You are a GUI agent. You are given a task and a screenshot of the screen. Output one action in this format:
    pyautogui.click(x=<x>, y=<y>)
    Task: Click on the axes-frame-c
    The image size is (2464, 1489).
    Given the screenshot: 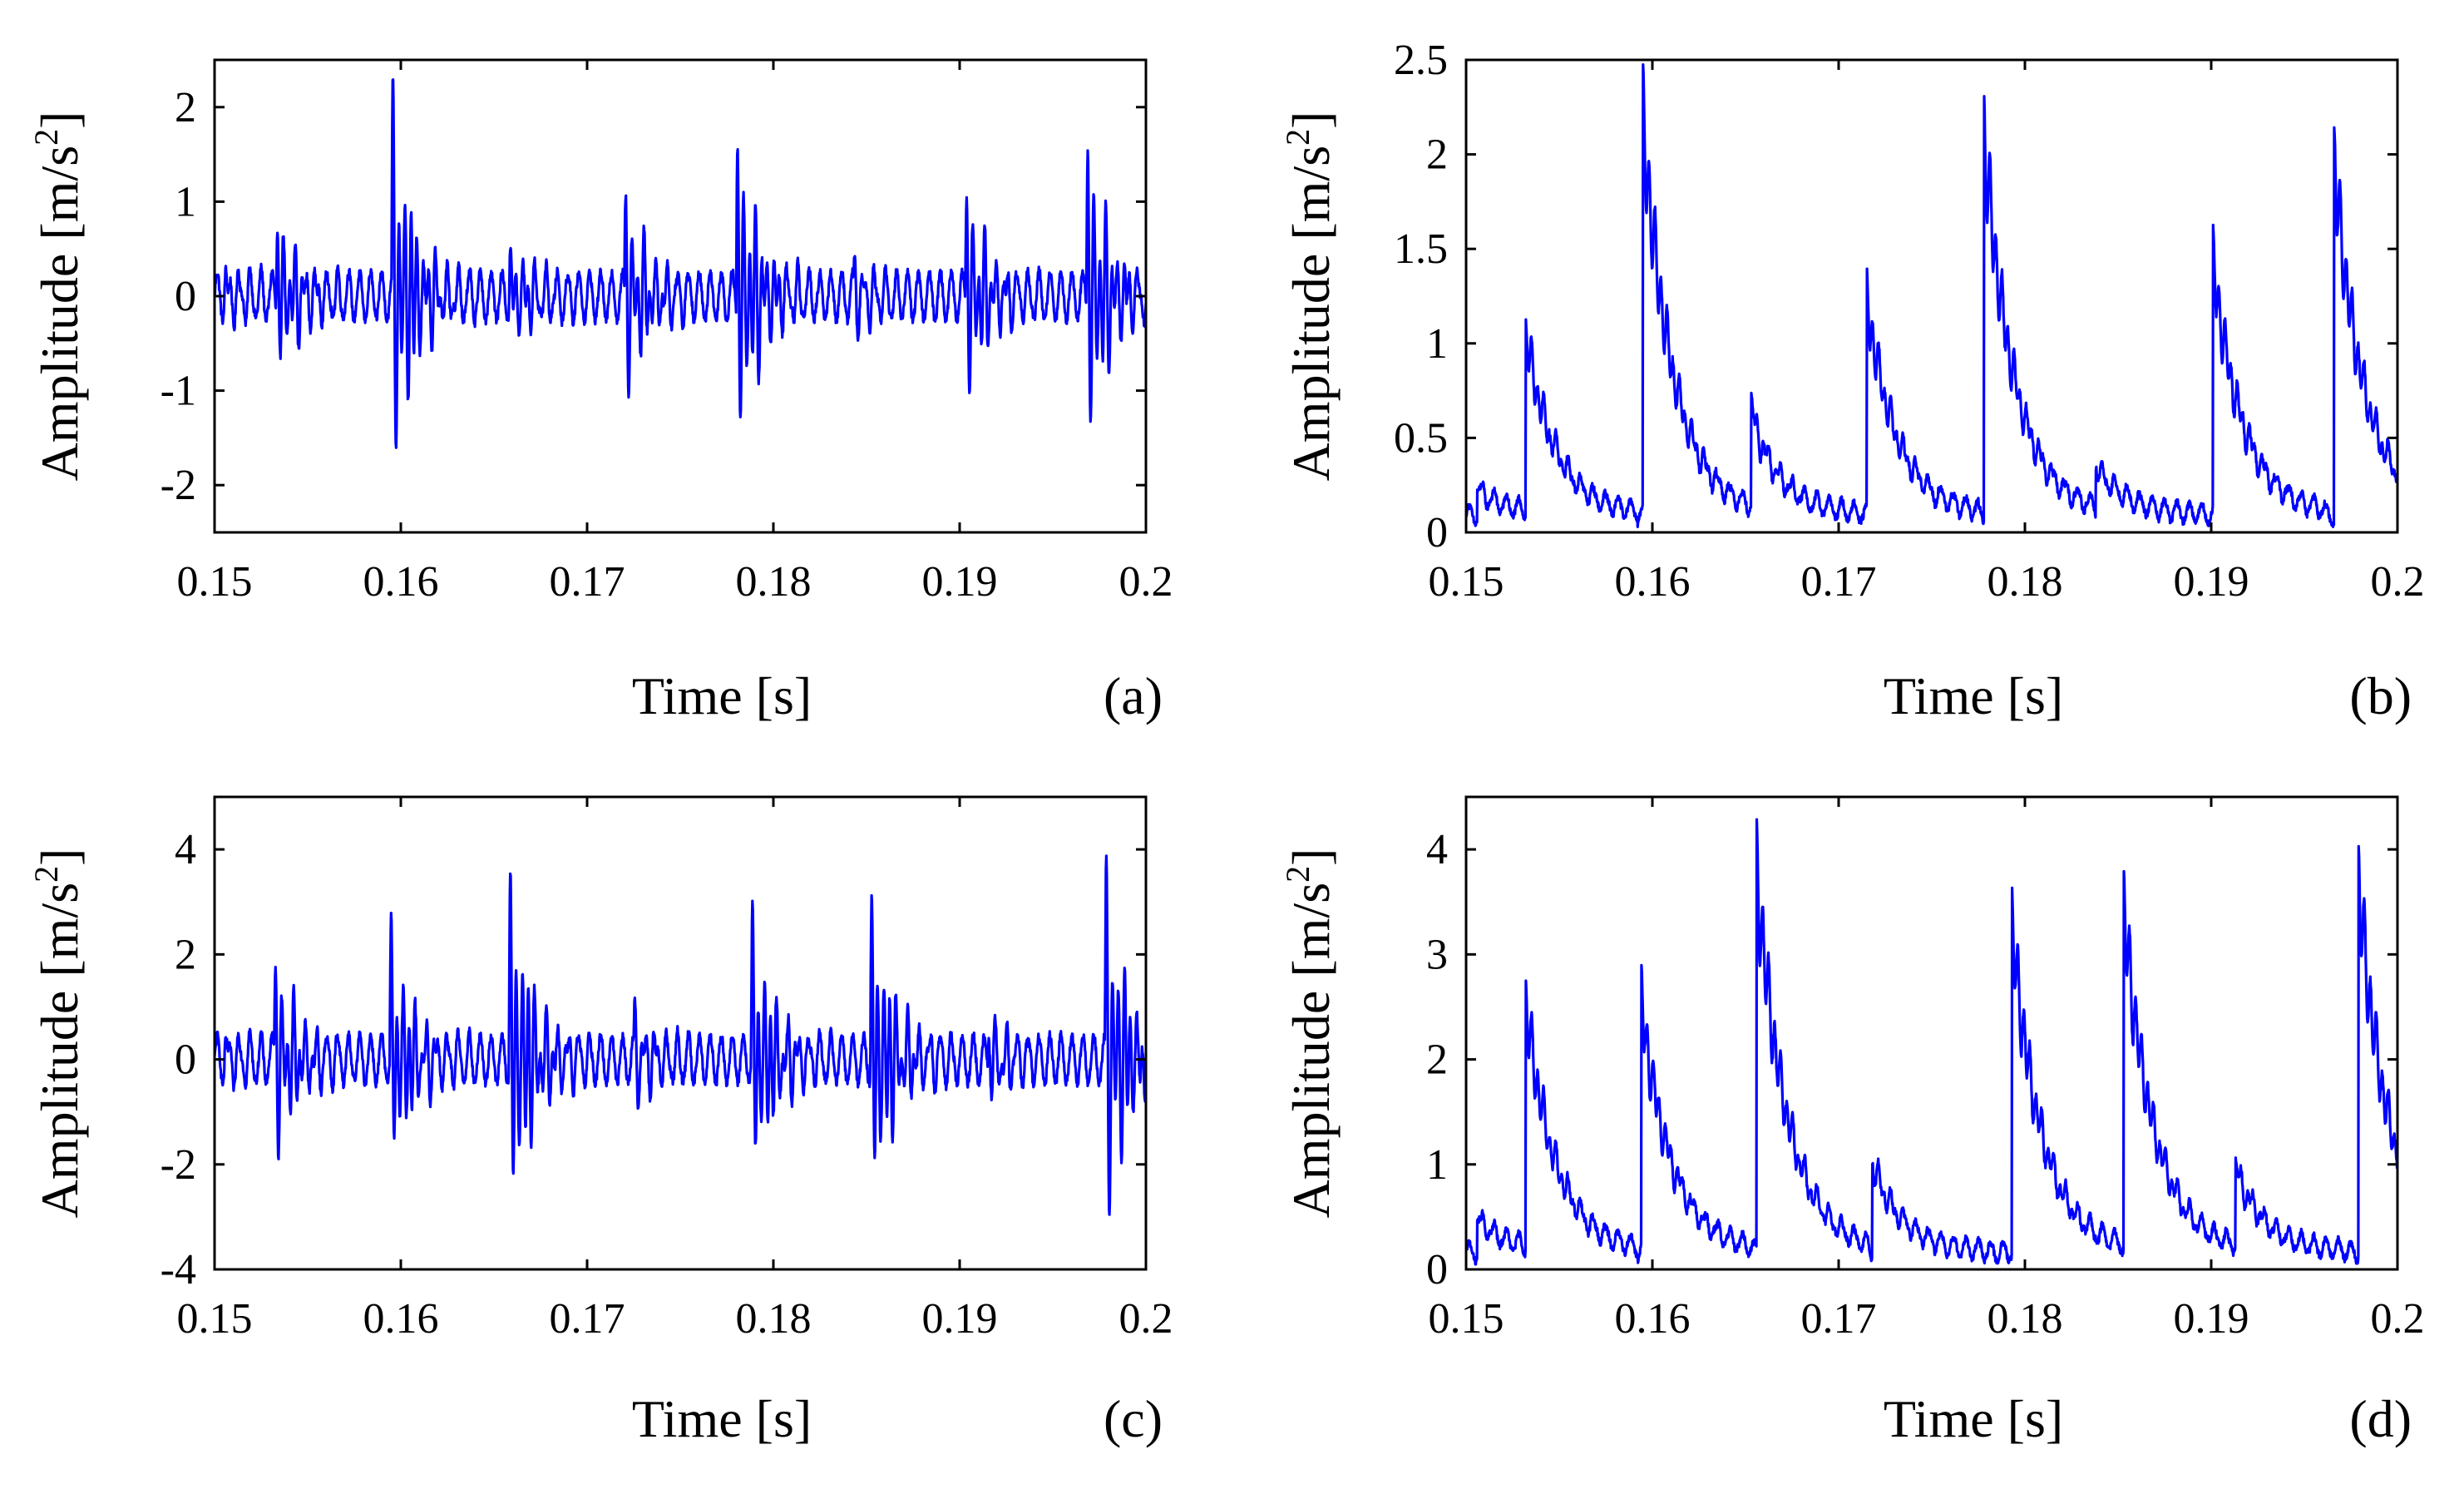 What is the action you would take?
    pyautogui.click(x=680, y=1033)
    